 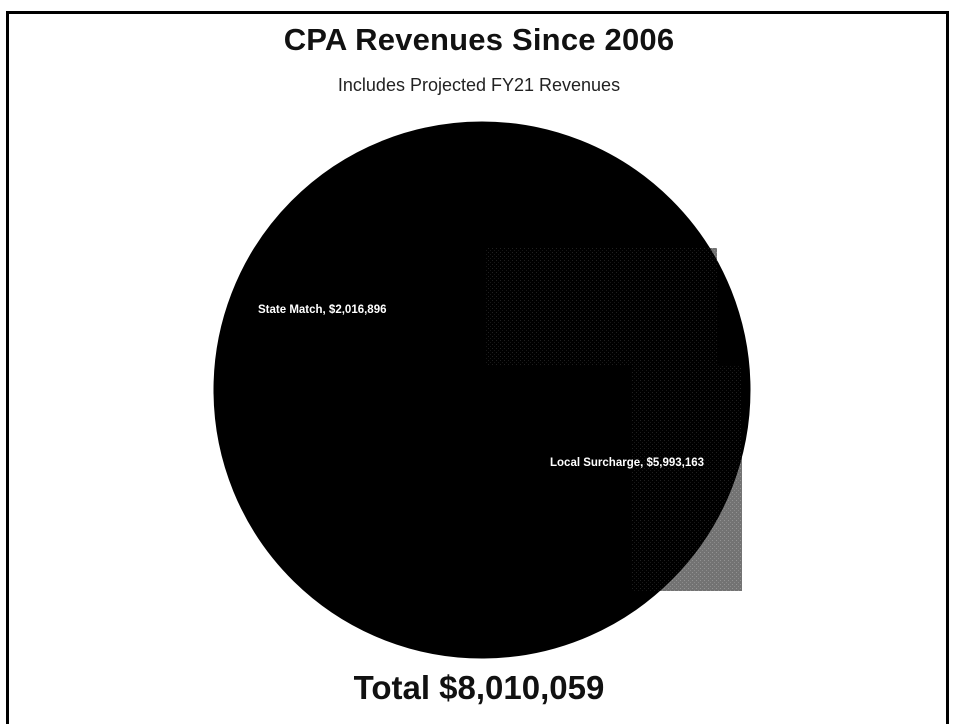 I want to click on pie-slice-state-match, so click(x=348, y=257).